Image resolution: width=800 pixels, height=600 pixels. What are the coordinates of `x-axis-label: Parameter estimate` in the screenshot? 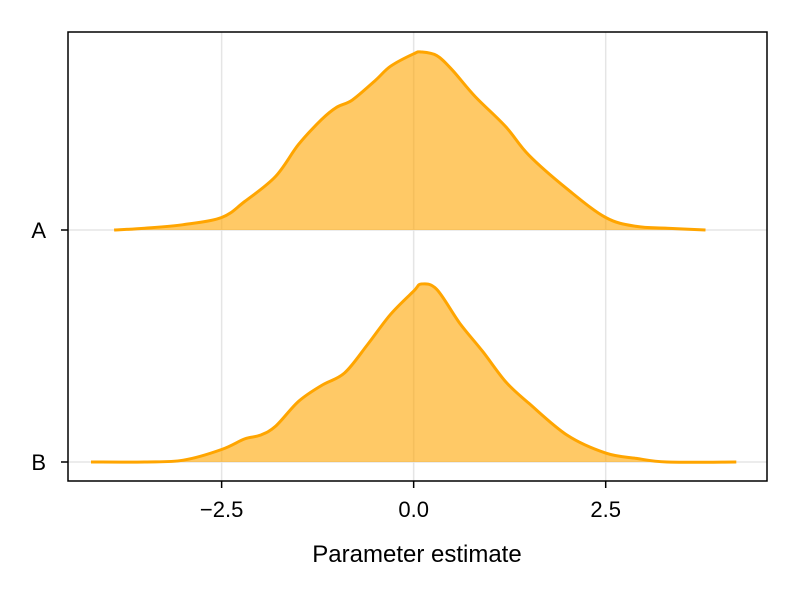 It's located at (416, 554).